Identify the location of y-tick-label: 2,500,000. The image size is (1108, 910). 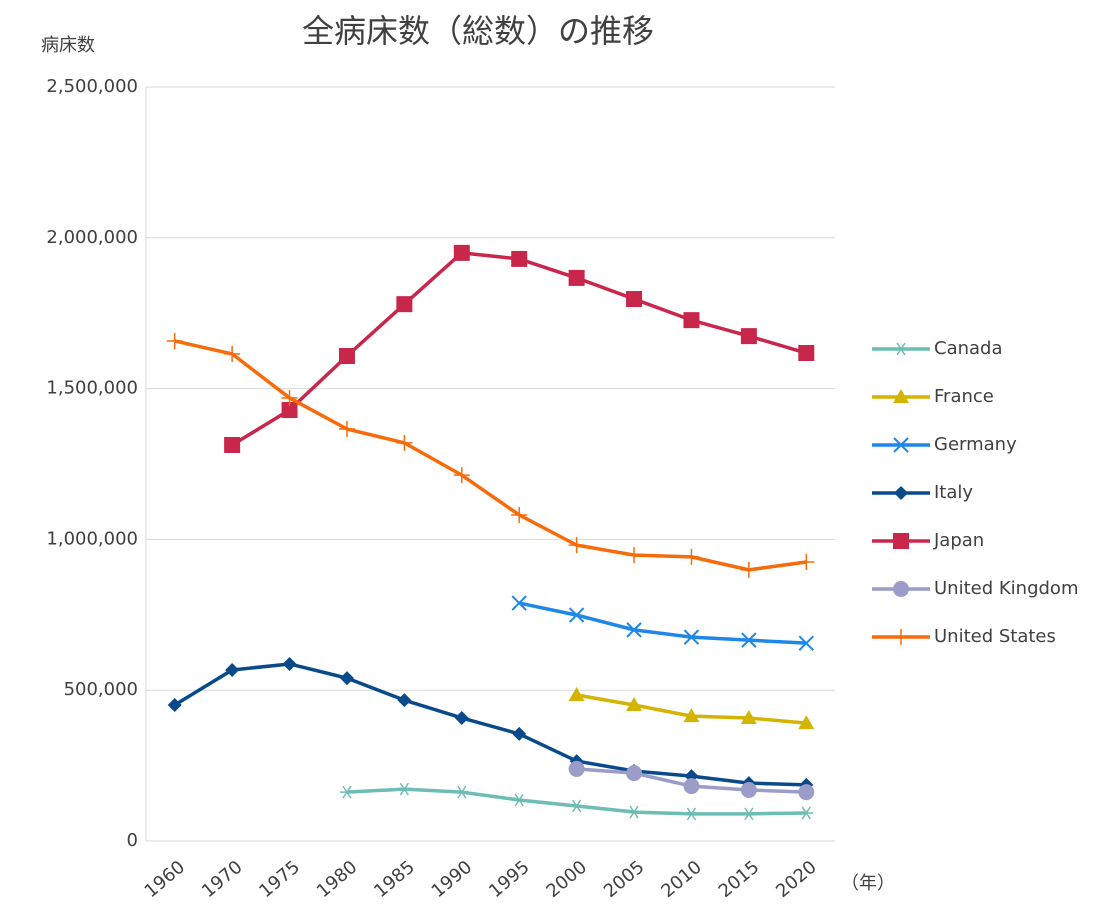
(92, 86).